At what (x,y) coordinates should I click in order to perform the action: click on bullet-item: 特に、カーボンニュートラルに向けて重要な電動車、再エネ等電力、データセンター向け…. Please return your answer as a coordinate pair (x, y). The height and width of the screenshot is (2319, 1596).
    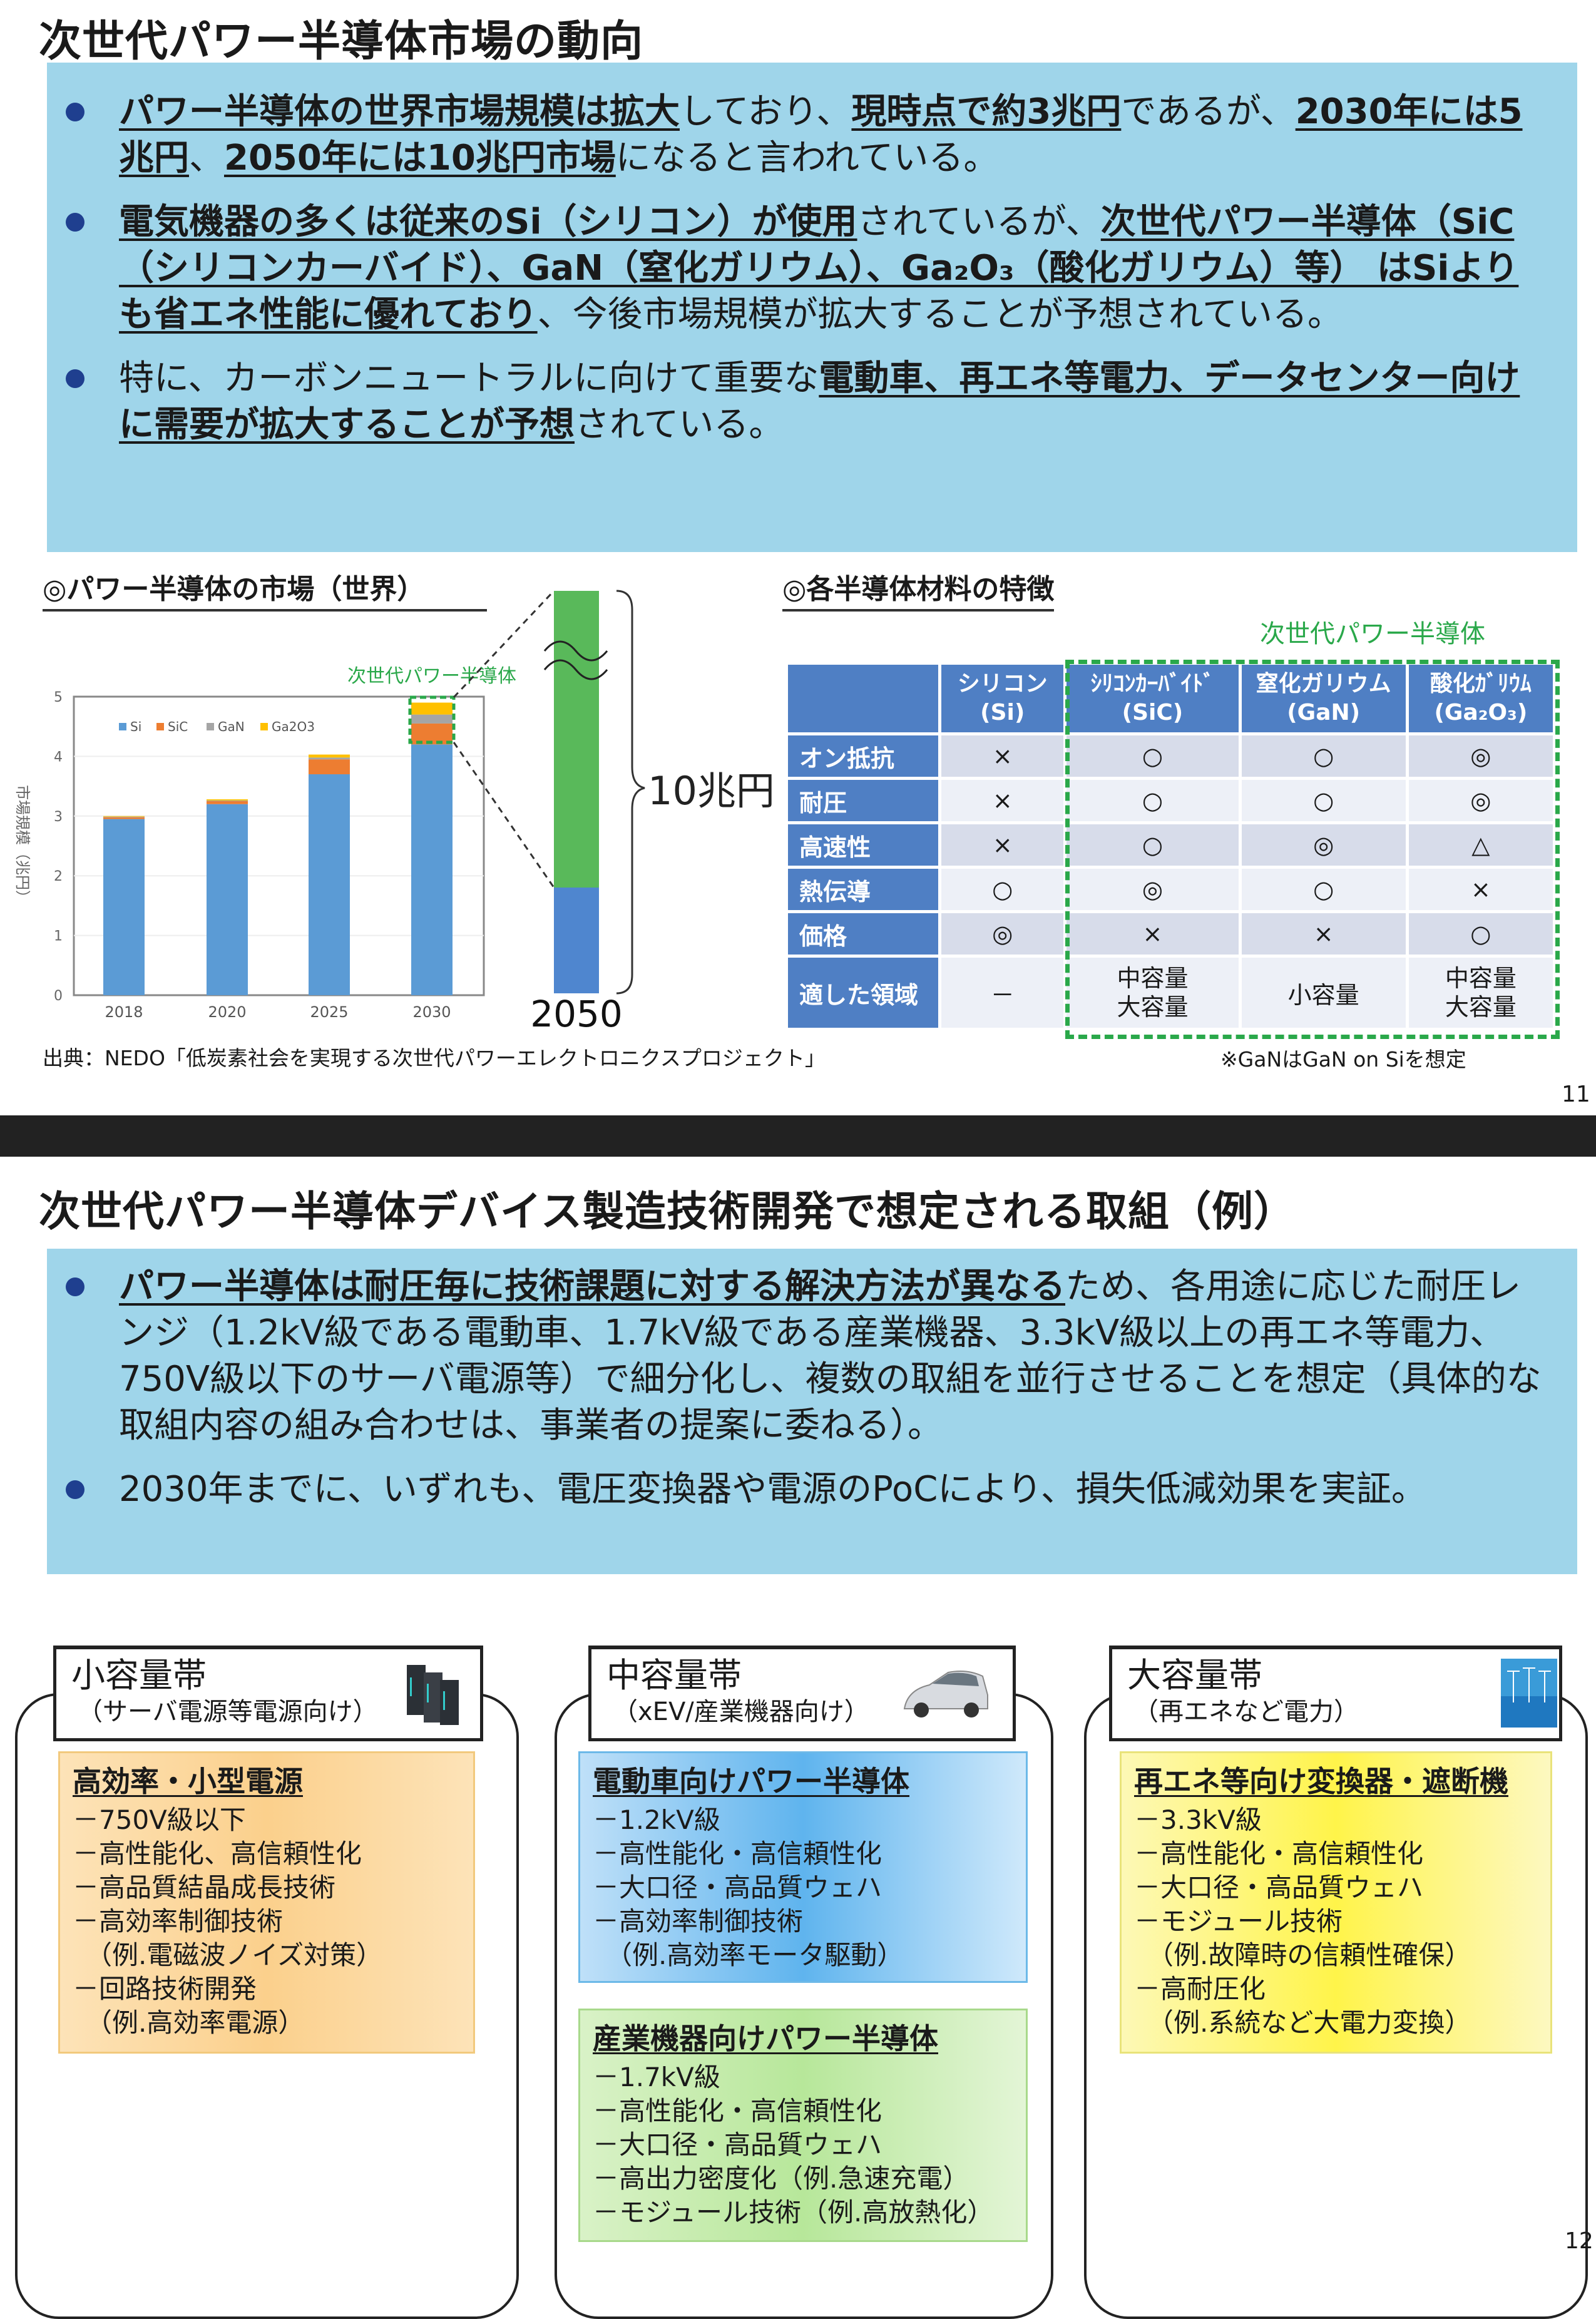
    Looking at the image, I should click on (812, 402).